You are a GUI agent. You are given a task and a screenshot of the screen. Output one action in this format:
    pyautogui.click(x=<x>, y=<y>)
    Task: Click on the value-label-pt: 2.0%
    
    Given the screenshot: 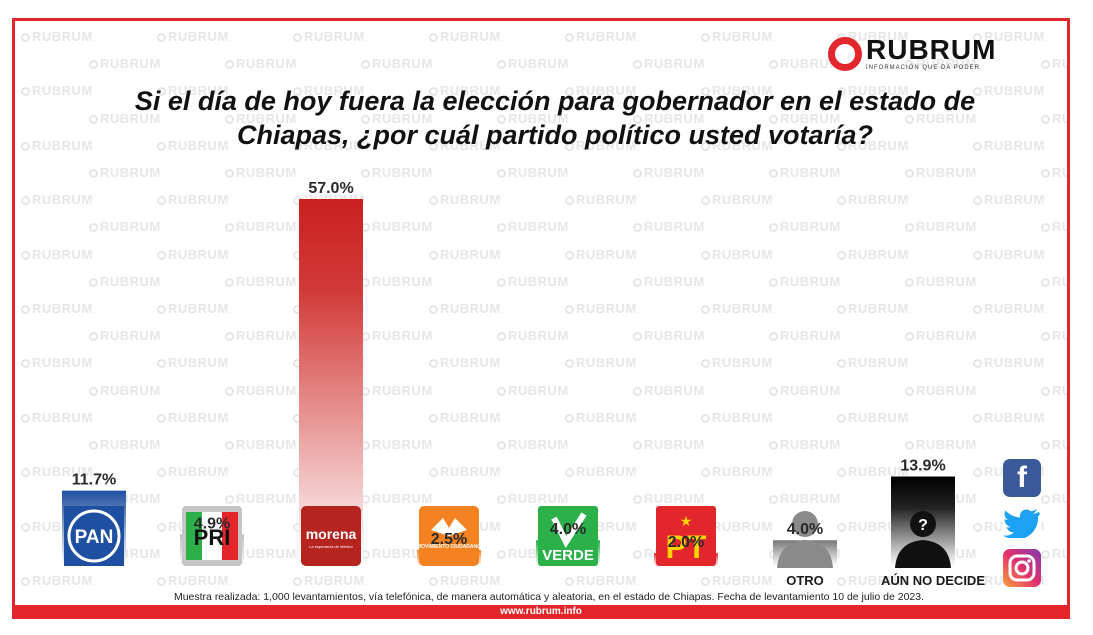 What is the action you would take?
    pyautogui.click(x=686, y=542)
    